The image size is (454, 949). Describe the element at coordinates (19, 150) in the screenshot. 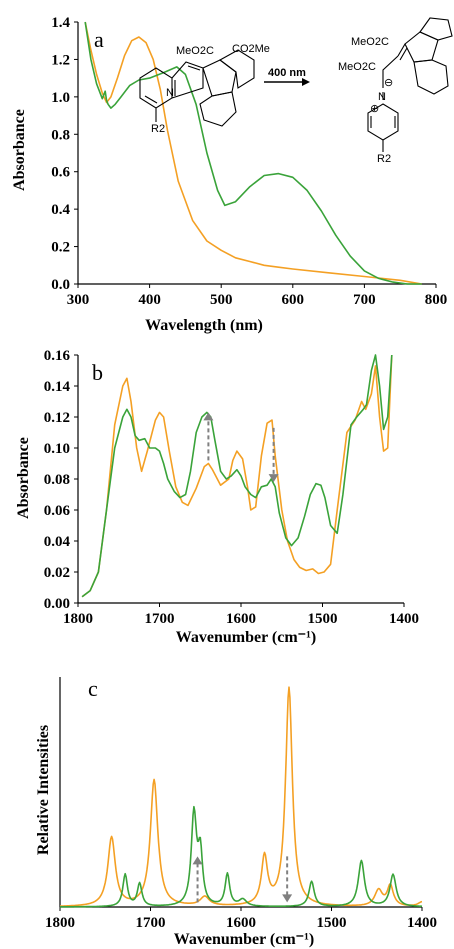

I see `panel-a-ylabel: Absorbance` at that location.